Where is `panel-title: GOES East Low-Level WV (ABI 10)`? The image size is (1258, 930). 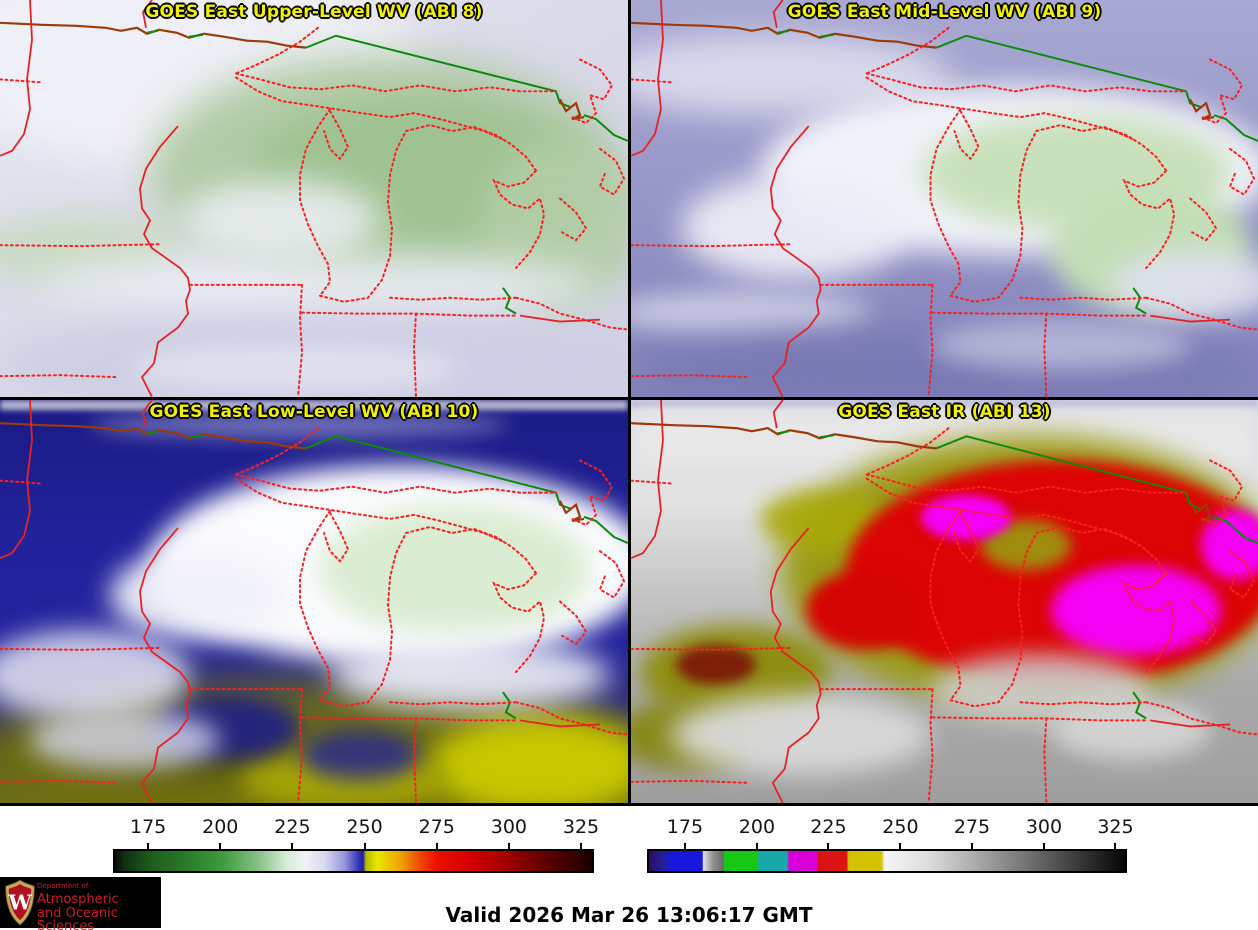 panel-title: GOES East Low-Level WV (ABI 10) is located at coordinates (314, 412).